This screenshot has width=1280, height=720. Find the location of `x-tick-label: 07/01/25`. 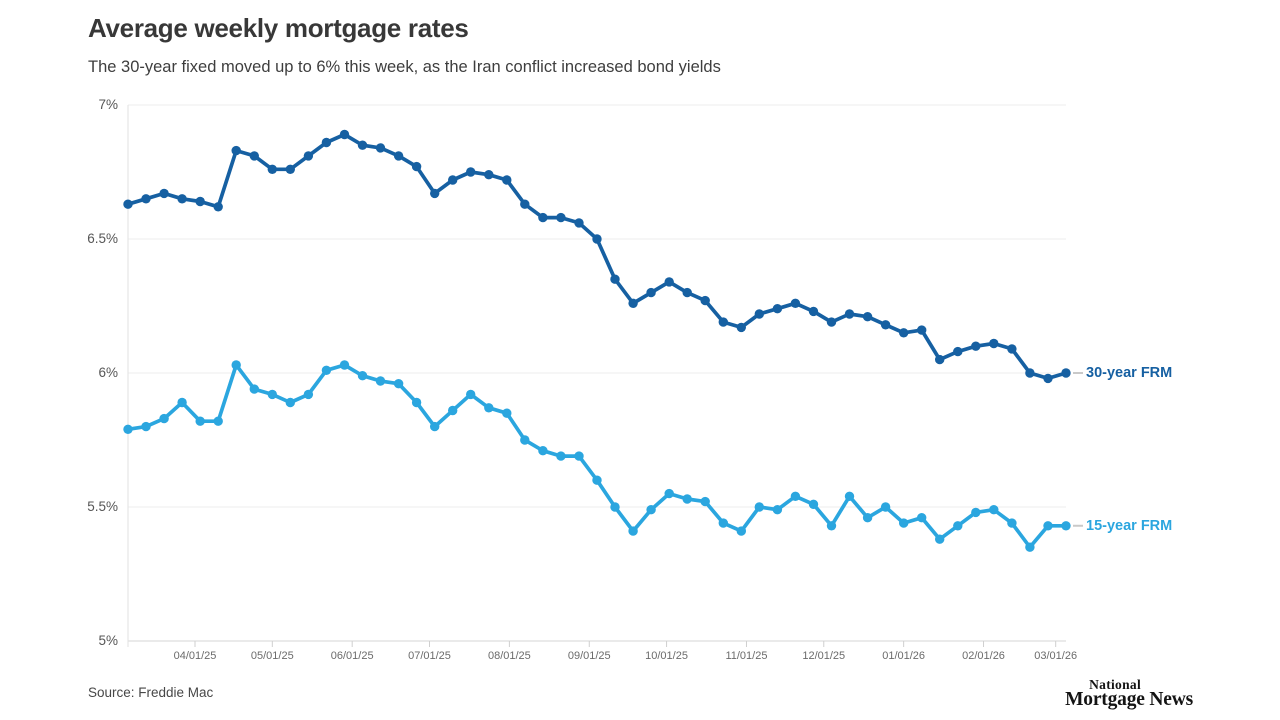

x-tick-label: 07/01/25 is located at coordinates (429, 656).